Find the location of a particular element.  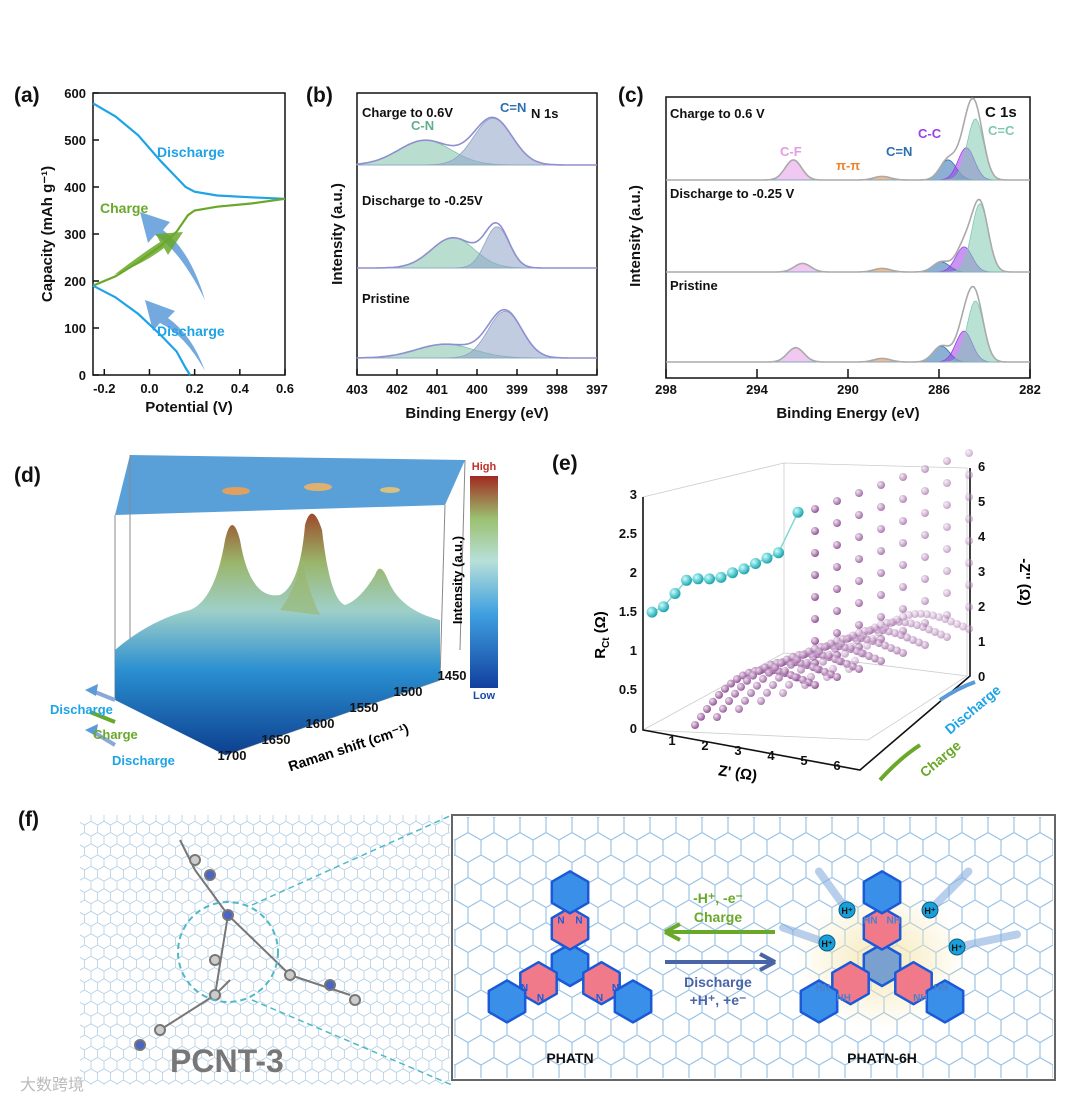

x-tick-label: 0.0 is located at coordinates (149, 388).